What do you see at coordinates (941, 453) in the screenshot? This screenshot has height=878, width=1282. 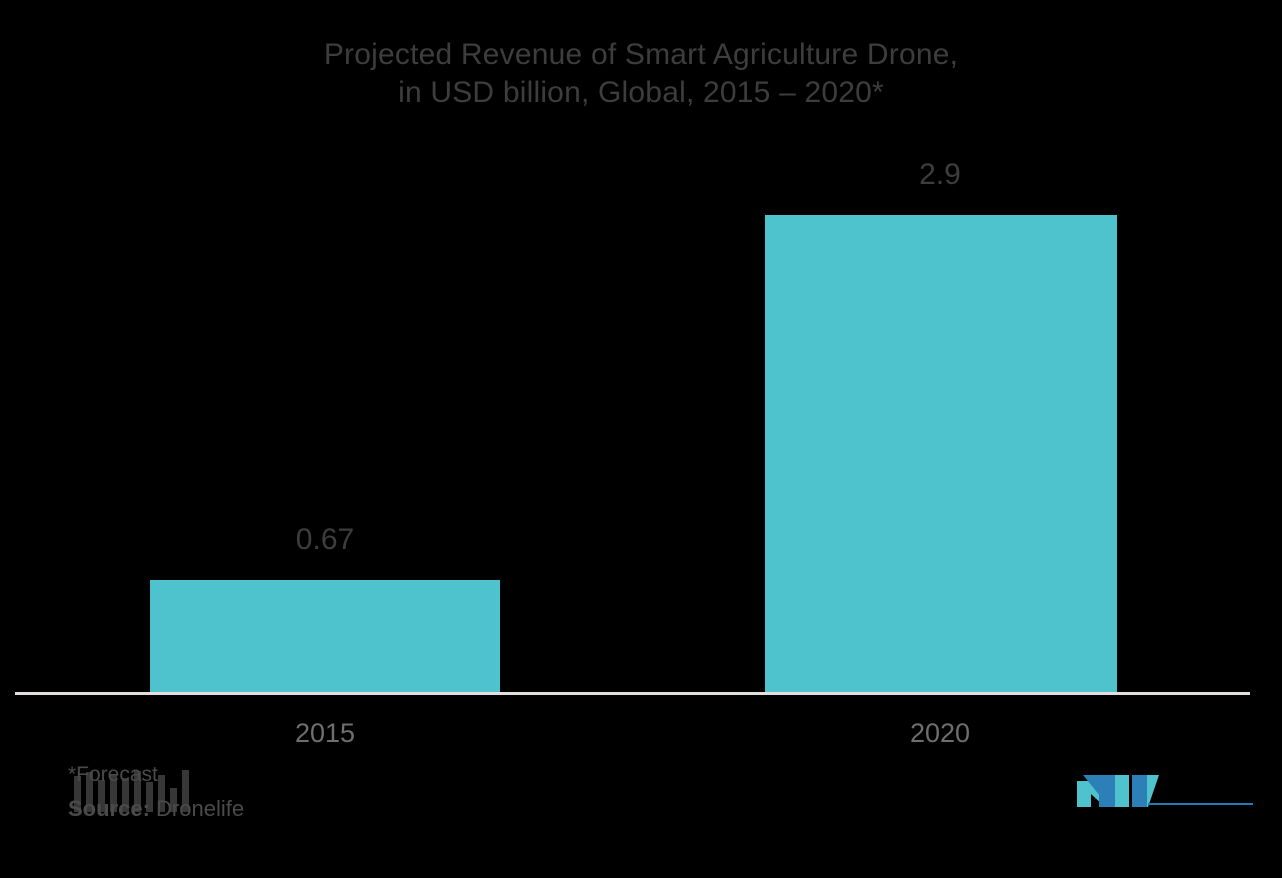 I see `bar-2020` at bounding box center [941, 453].